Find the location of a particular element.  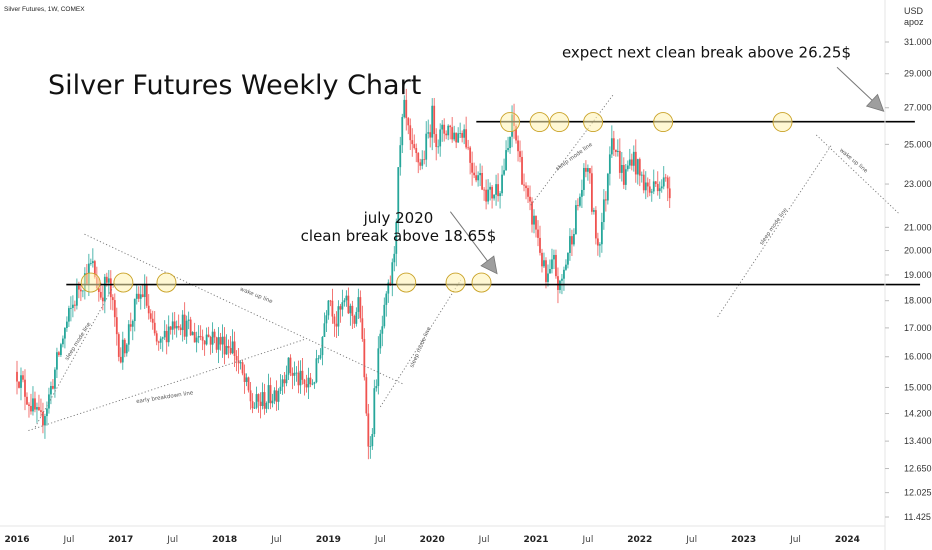

y-tick-label: 14.200 is located at coordinates (918, 414).